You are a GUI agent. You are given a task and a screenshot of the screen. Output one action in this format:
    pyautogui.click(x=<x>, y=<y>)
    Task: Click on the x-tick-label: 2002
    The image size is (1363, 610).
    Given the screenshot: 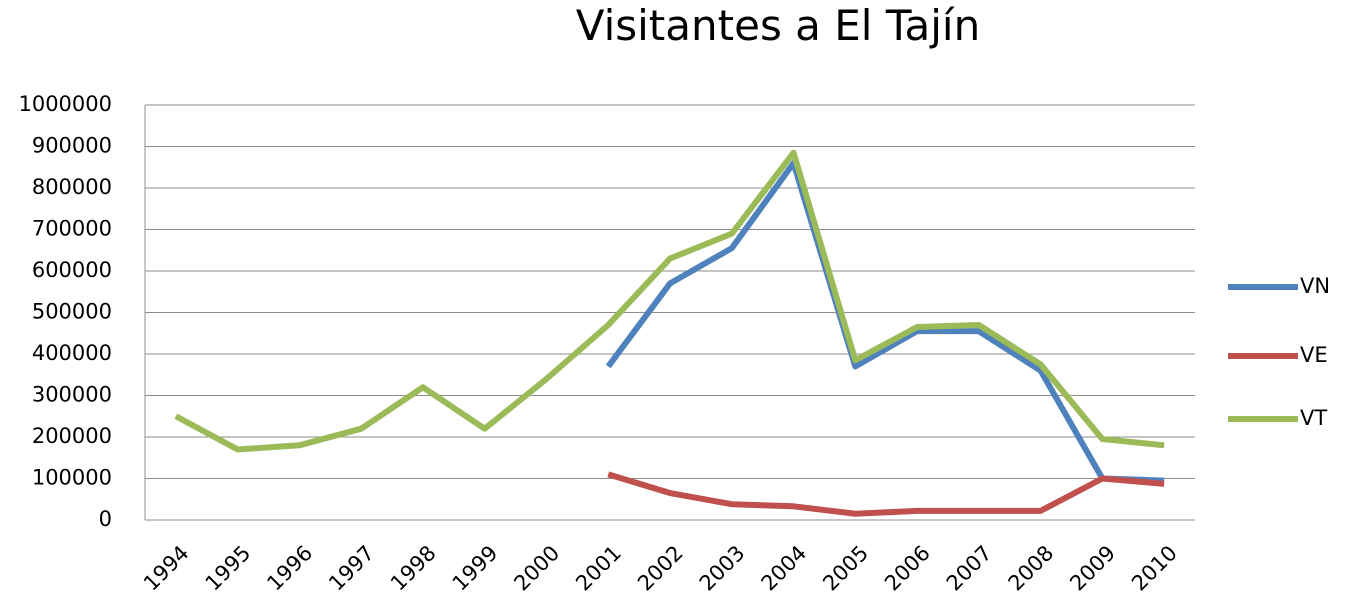 What is the action you would take?
    pyautogui.click(x=660, y=568)
    